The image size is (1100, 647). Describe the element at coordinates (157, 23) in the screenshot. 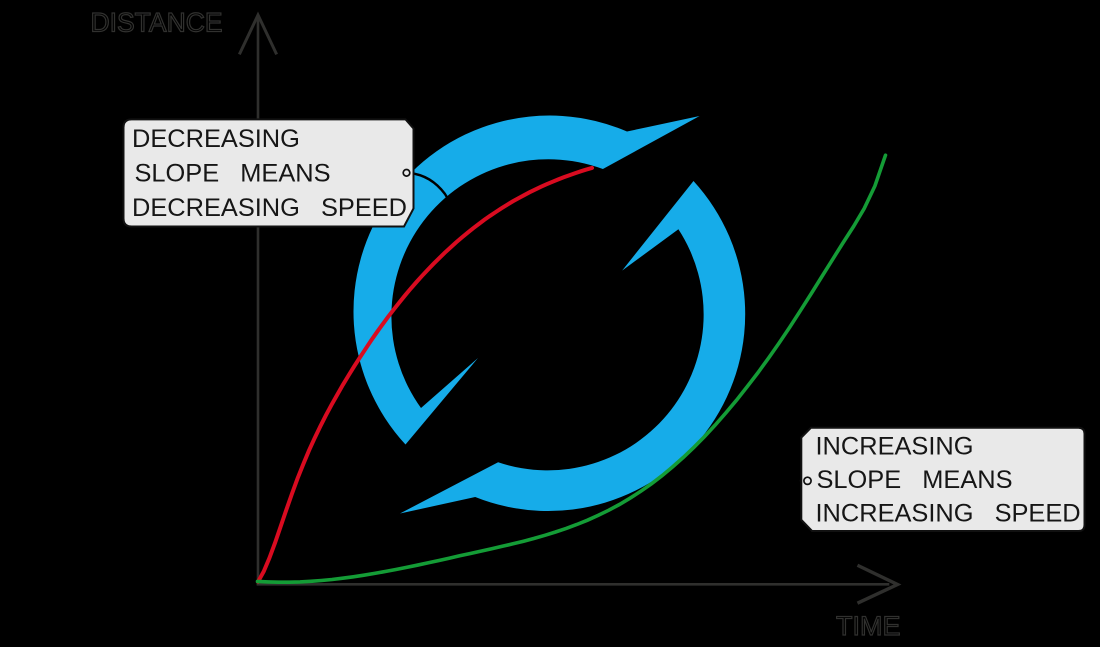

I see `svg-text: DISTANCE` at that location.